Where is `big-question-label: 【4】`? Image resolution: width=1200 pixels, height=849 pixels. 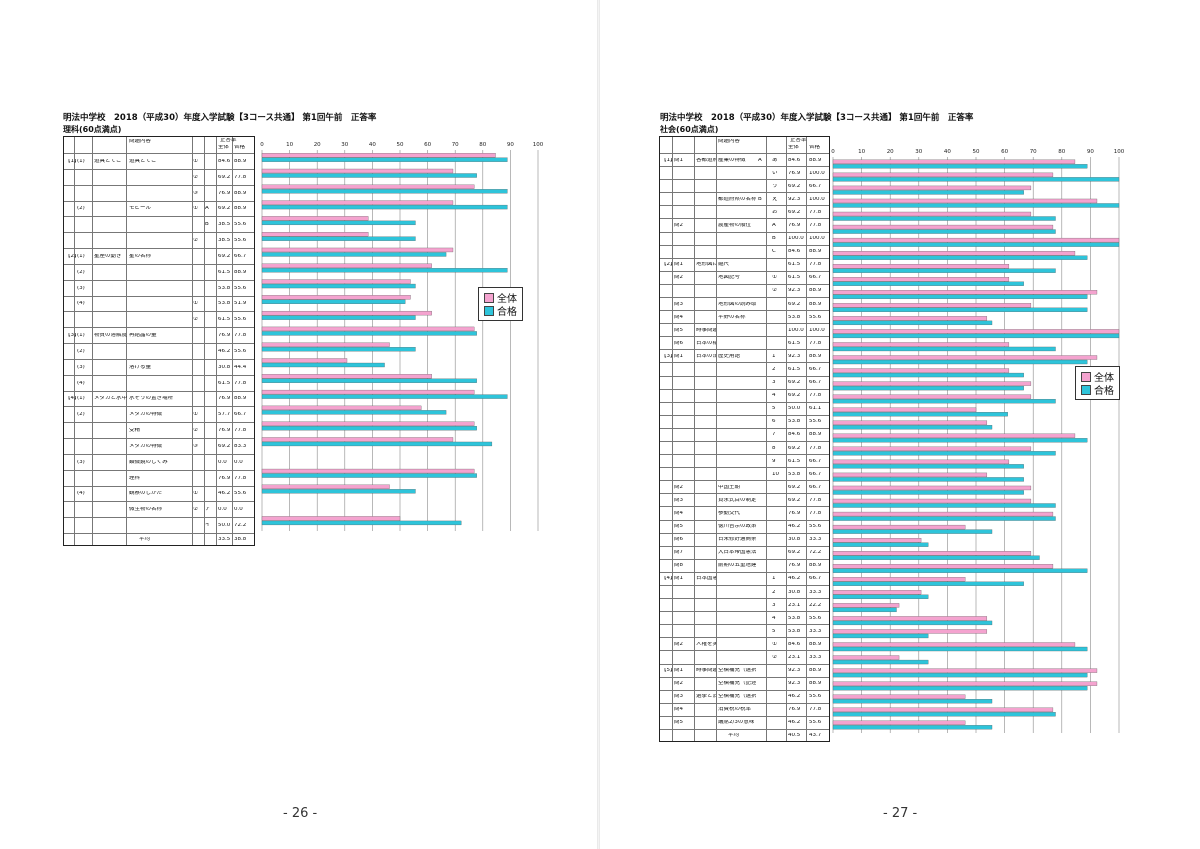
big-question-label: 【4】 is located at coordinates (668, 579).